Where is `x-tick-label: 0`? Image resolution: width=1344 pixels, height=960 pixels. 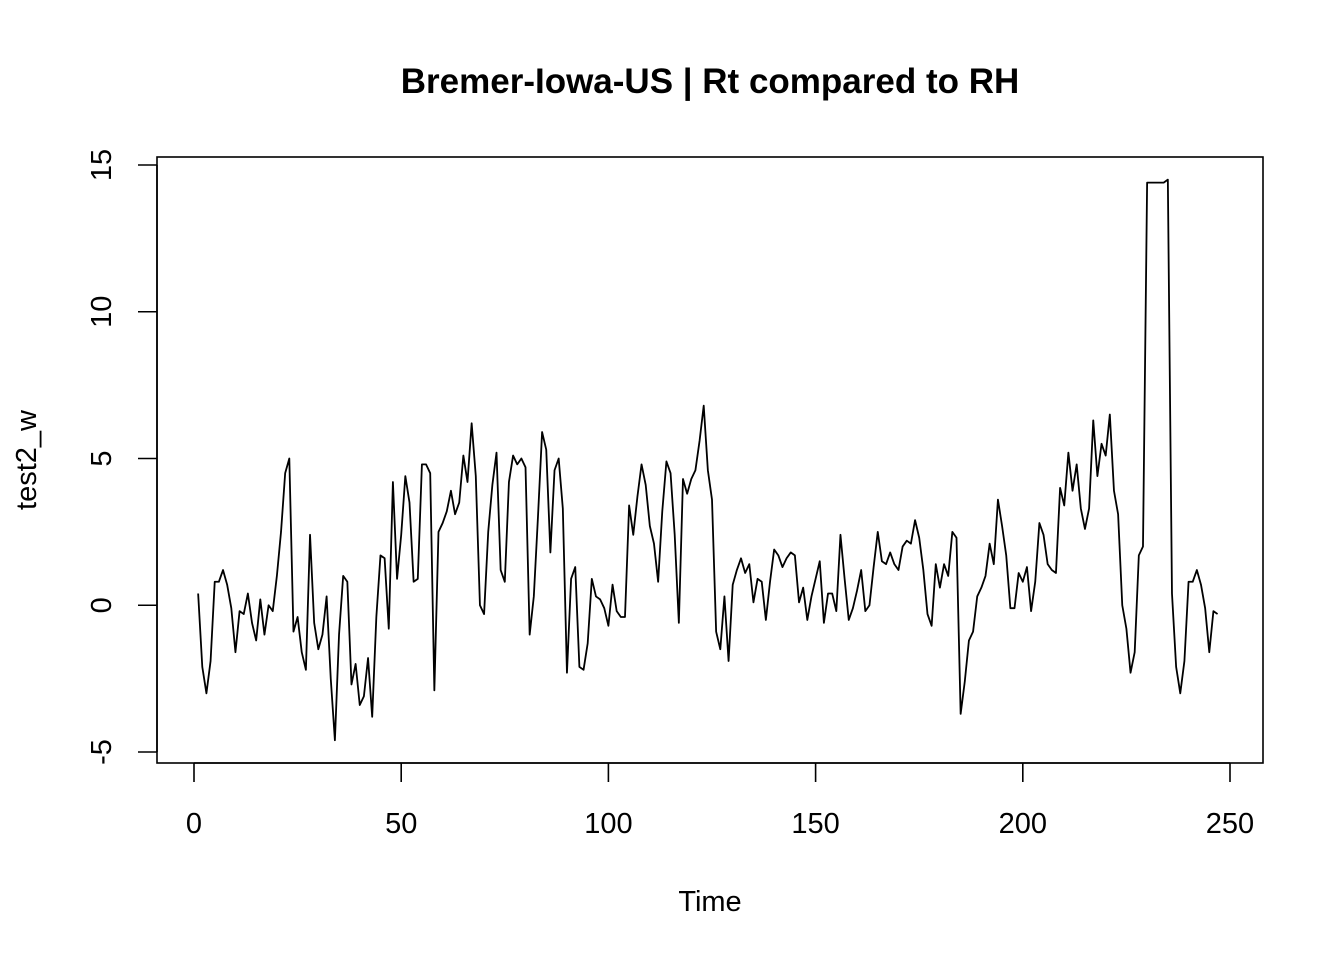 x-tick-label: 0 is located at coordinates (194, 824).